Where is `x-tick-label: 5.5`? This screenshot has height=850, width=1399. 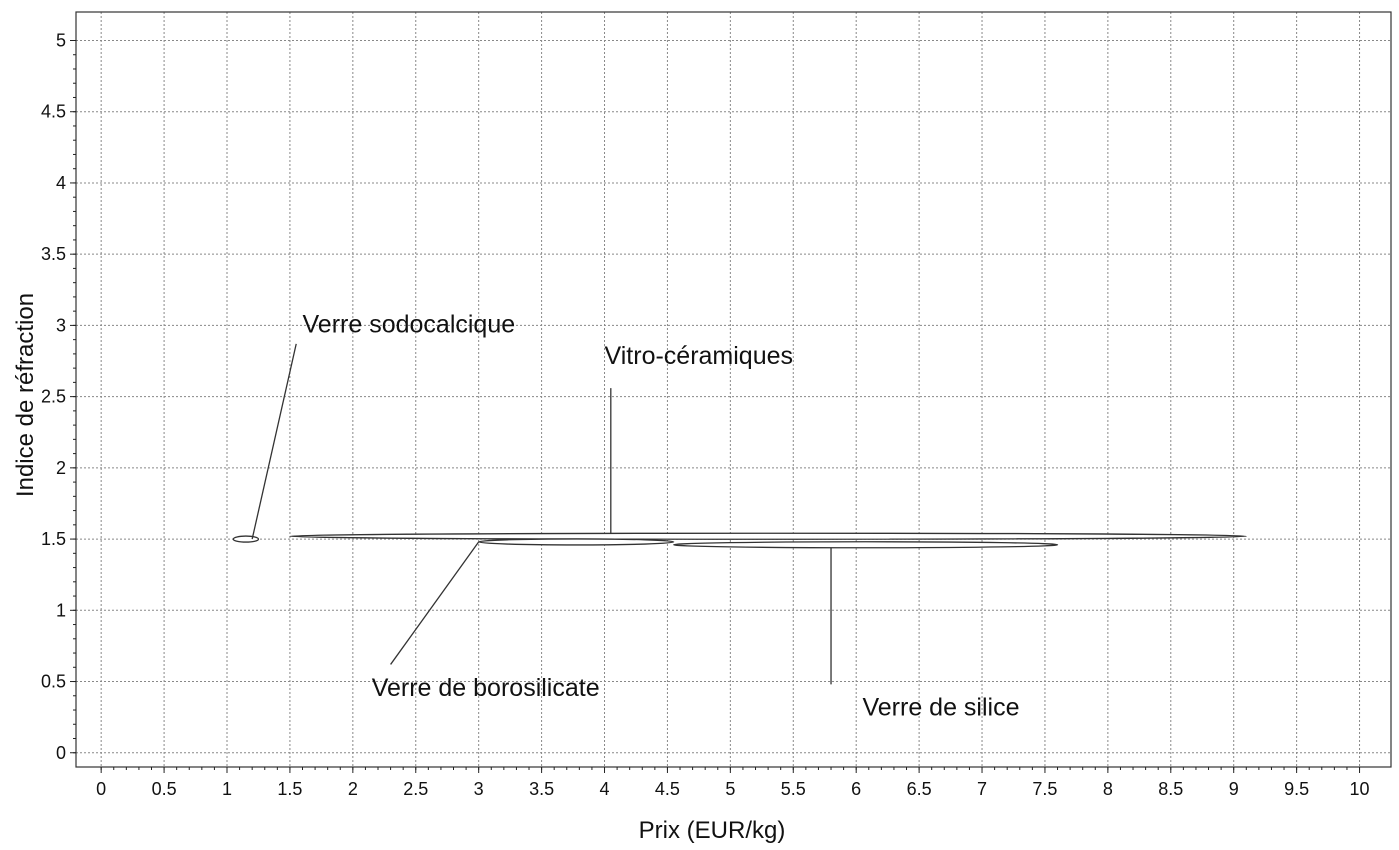
x-tick-label: 5.5 is located at coordinates (793, 789).